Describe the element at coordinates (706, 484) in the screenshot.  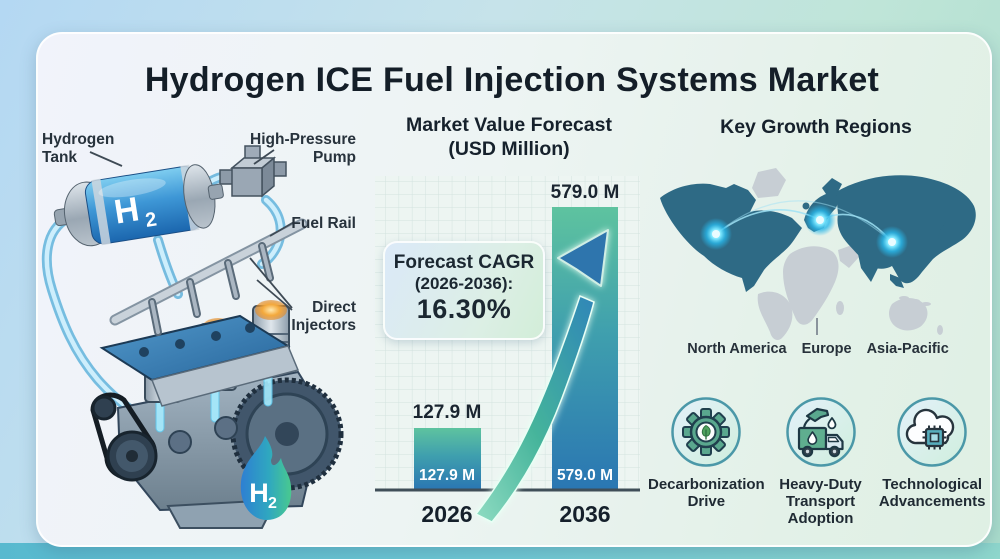
I see `driver1-line1: Decarbonization` at that location.